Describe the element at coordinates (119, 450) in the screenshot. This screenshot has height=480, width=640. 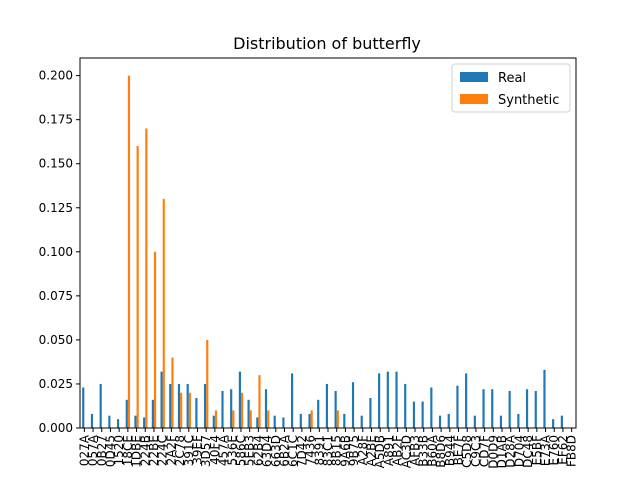
I see `x-tick-label: 1520` at that location.